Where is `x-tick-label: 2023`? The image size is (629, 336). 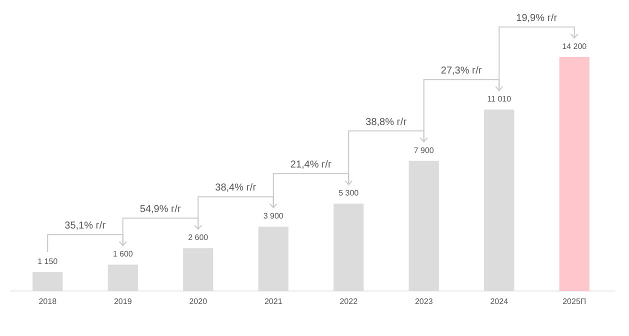
x-tick-label: 2023 is located at coordinates (424, 301).